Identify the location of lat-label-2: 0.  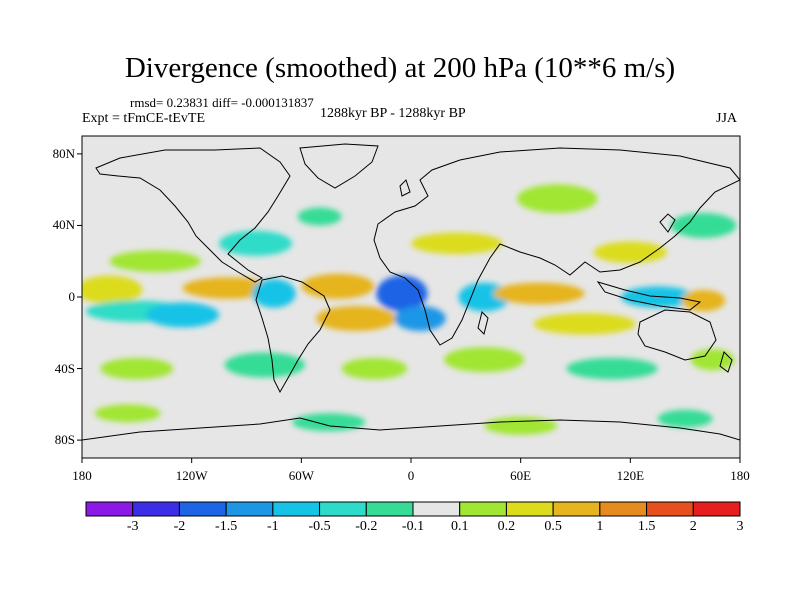
(72, 296).